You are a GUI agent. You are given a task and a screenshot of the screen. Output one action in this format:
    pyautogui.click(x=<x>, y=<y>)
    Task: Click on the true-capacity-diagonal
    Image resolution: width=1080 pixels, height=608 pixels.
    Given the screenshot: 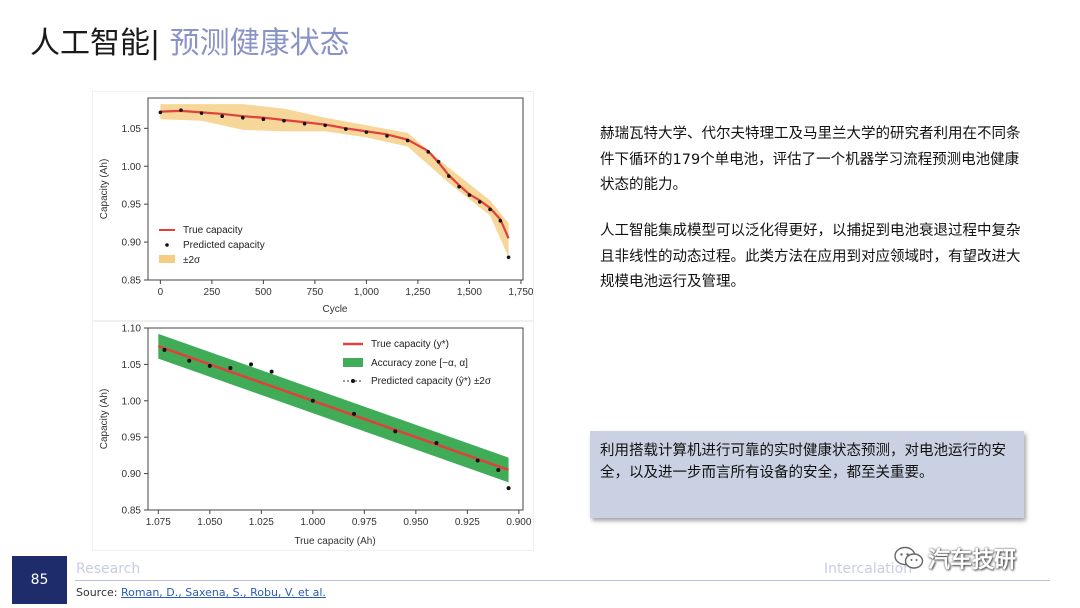 What is the action you would take?
    pyautogui.click(x=333, y=408)
    